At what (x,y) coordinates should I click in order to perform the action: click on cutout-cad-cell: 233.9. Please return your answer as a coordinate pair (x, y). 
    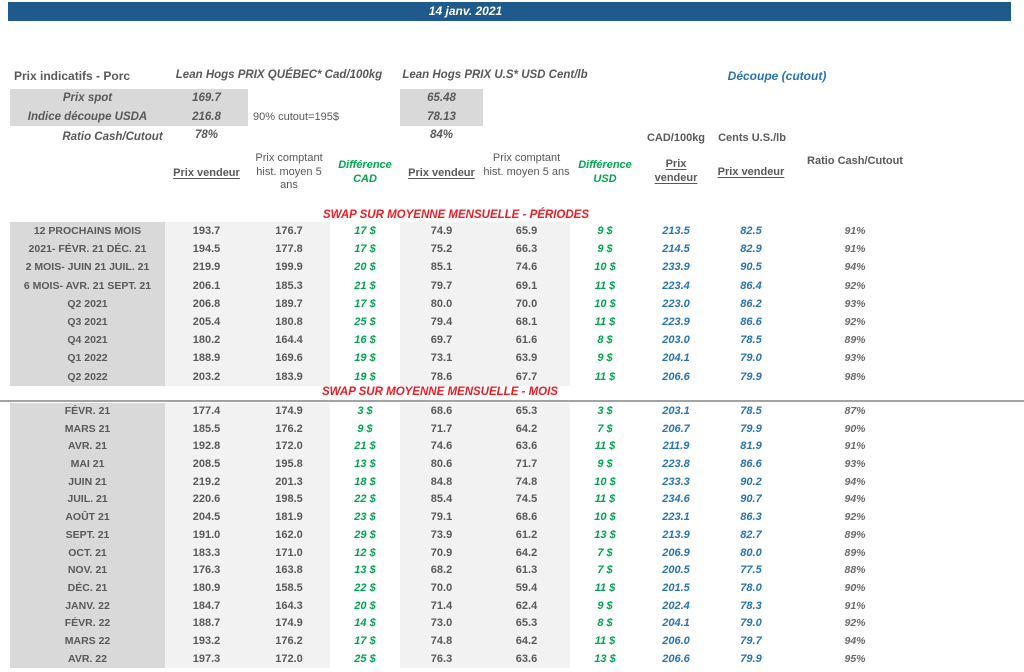
    Looking at the image, I should click on (676, 267).